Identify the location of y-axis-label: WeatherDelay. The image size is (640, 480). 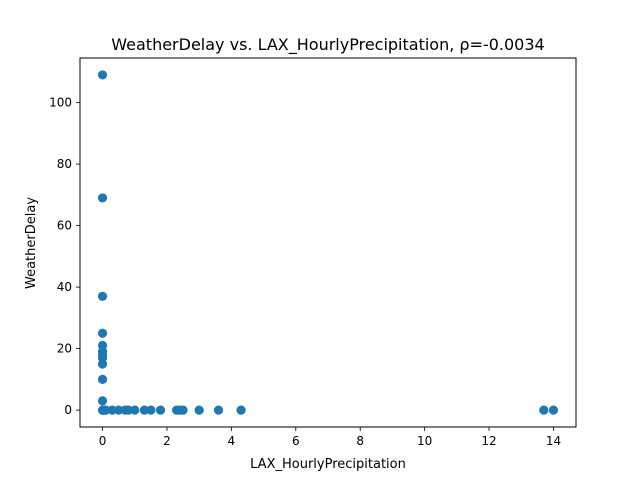
(31, 243).